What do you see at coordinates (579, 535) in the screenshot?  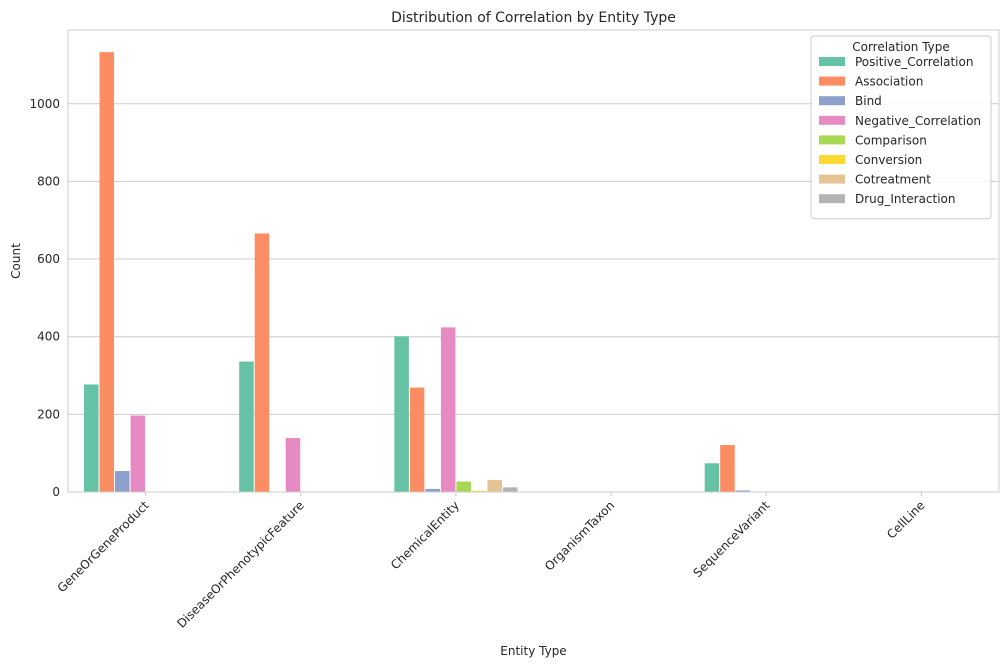 I see `x-tick-label: OrganismTaxon` at bounding box center [579, 535].